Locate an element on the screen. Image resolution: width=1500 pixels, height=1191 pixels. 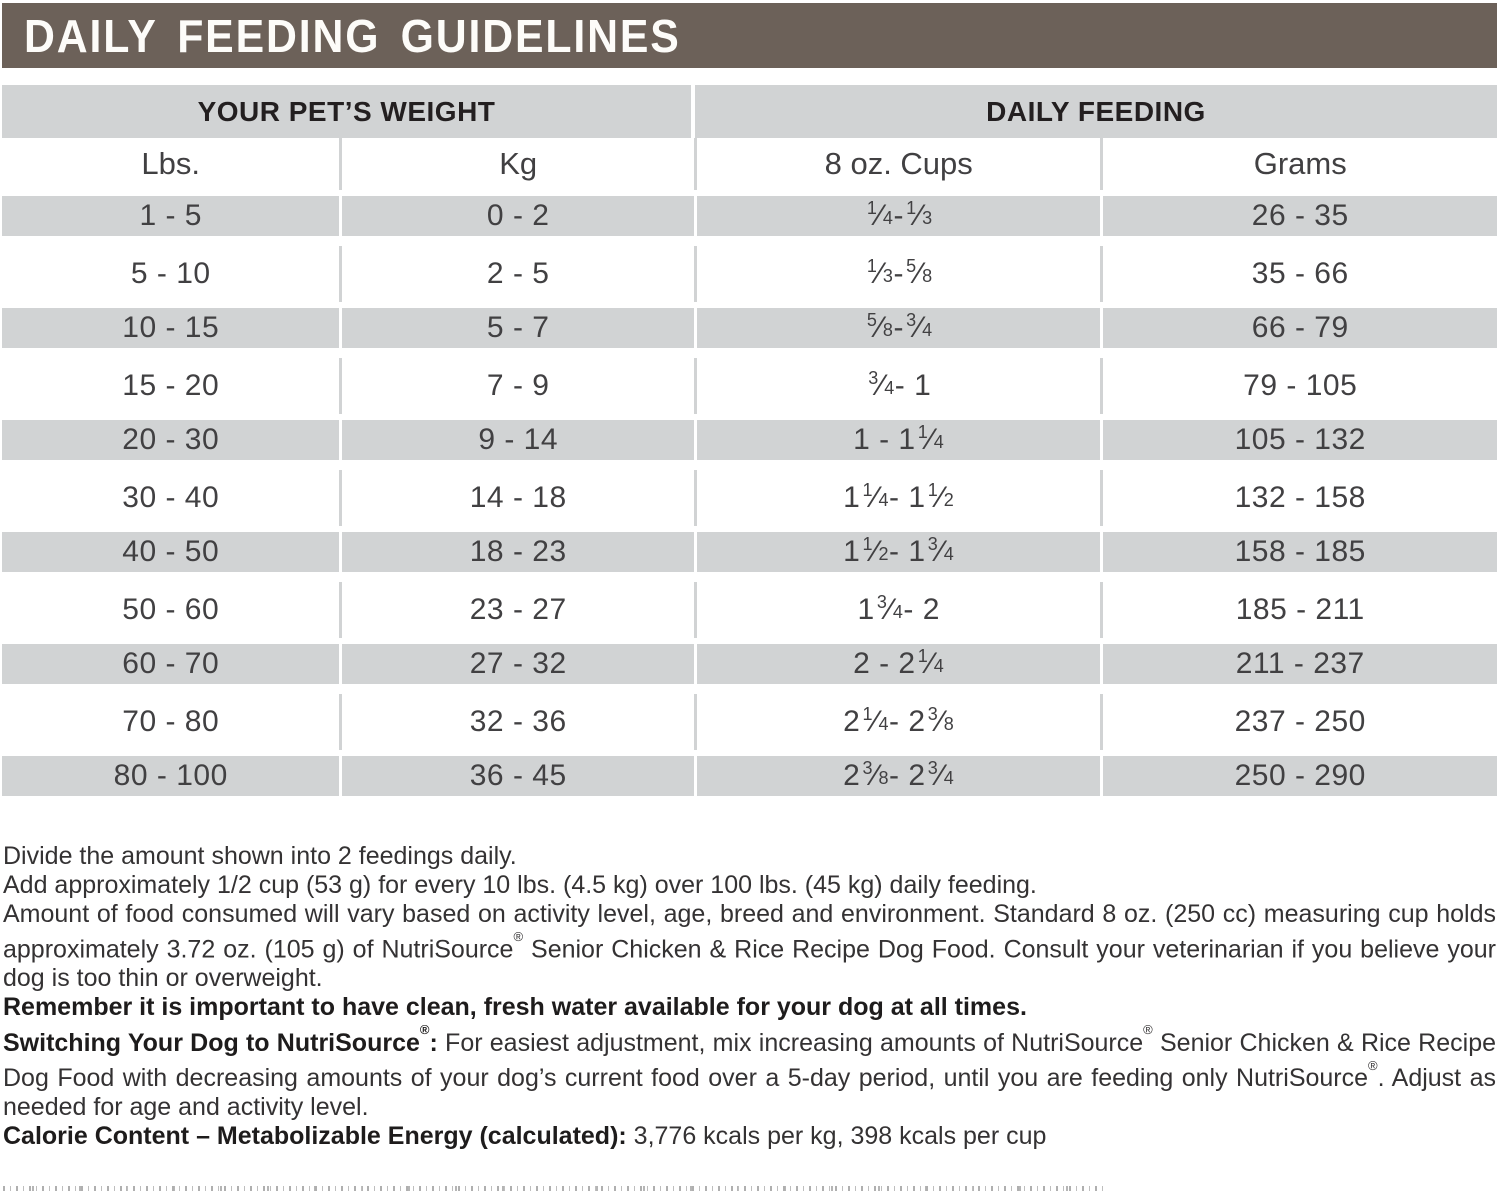
group-header-pet-weight: YOUR PET’S WEIGHT is located at coordinates (346, 111).